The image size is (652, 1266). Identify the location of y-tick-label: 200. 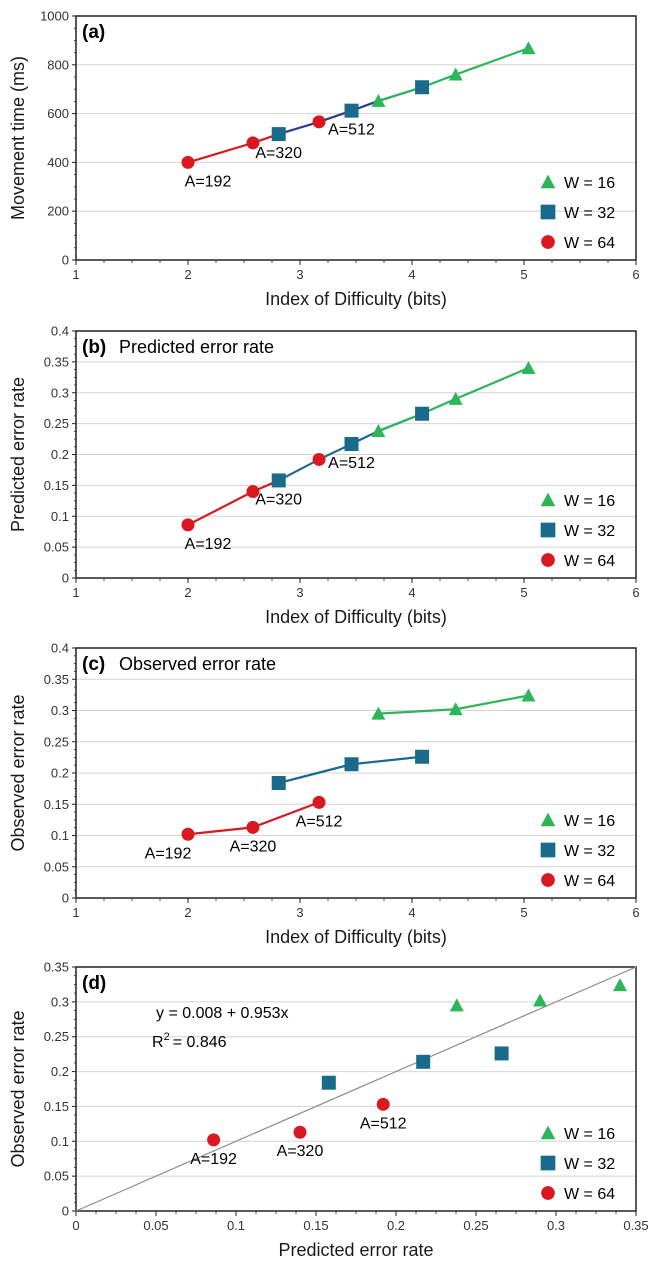
(58, 211).